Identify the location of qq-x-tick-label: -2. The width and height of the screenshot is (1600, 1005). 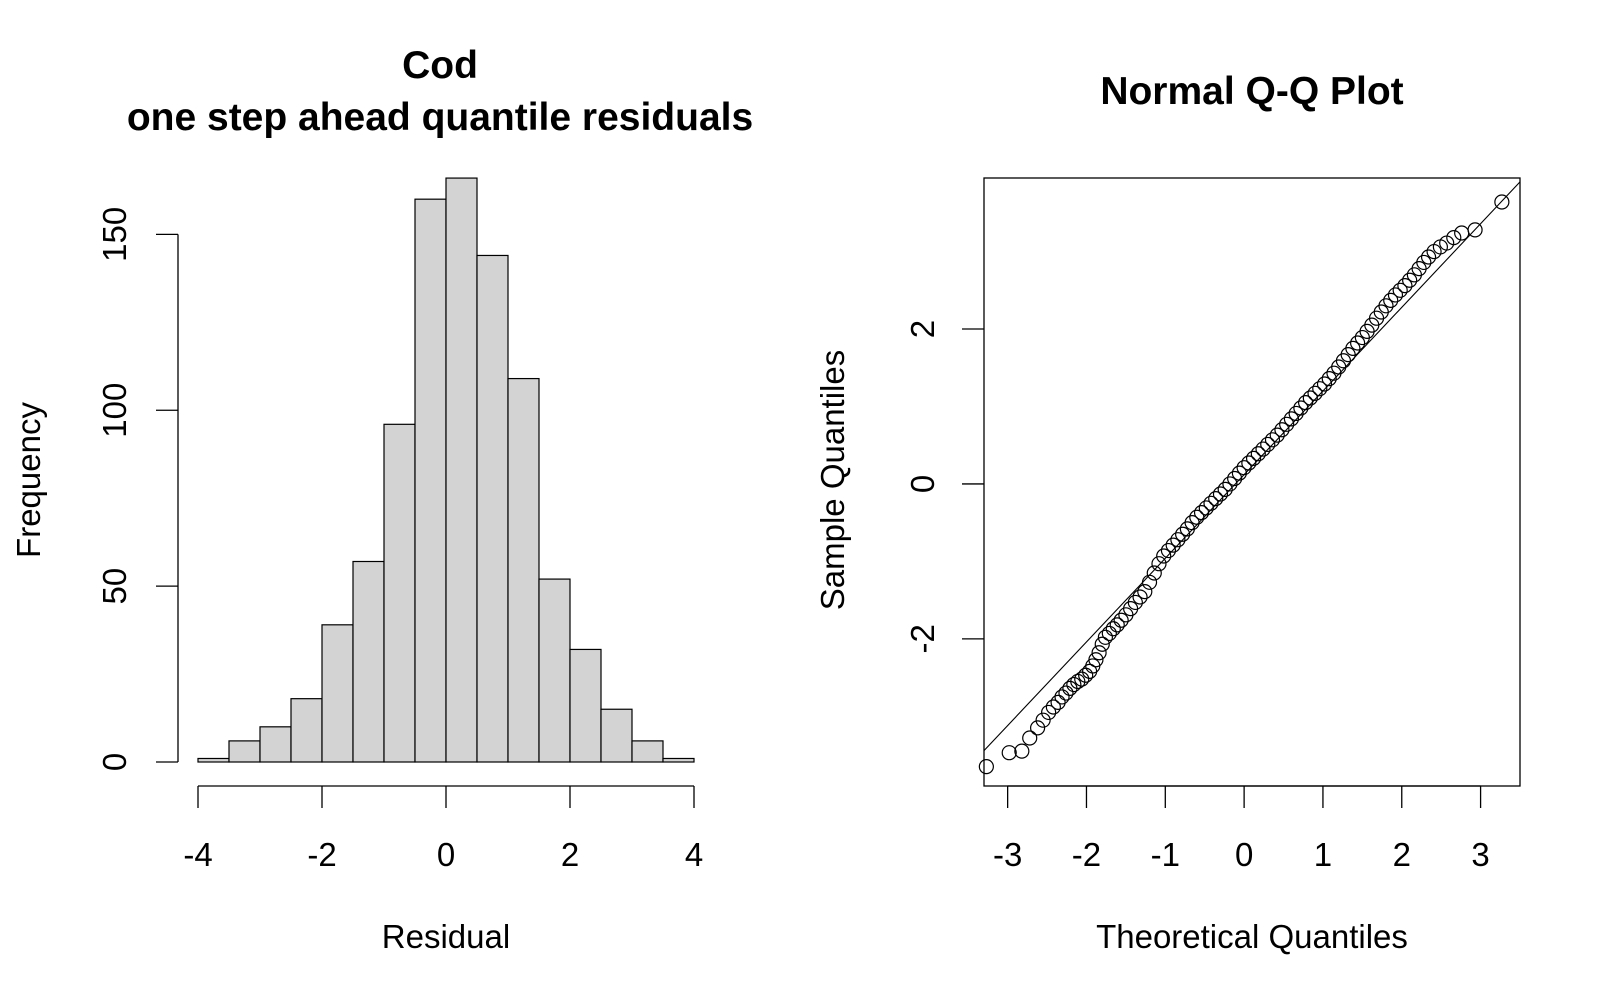
(1086, 854).